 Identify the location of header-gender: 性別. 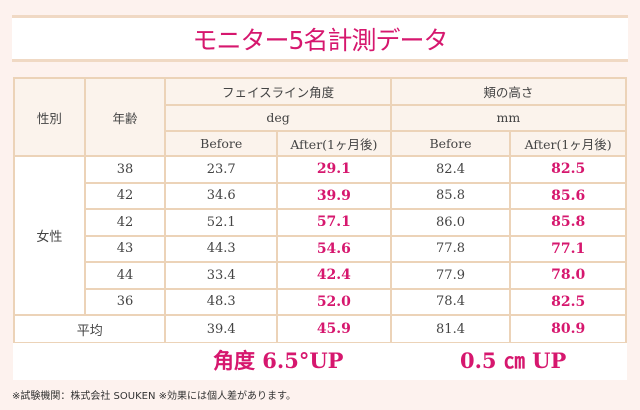
(49, 117).